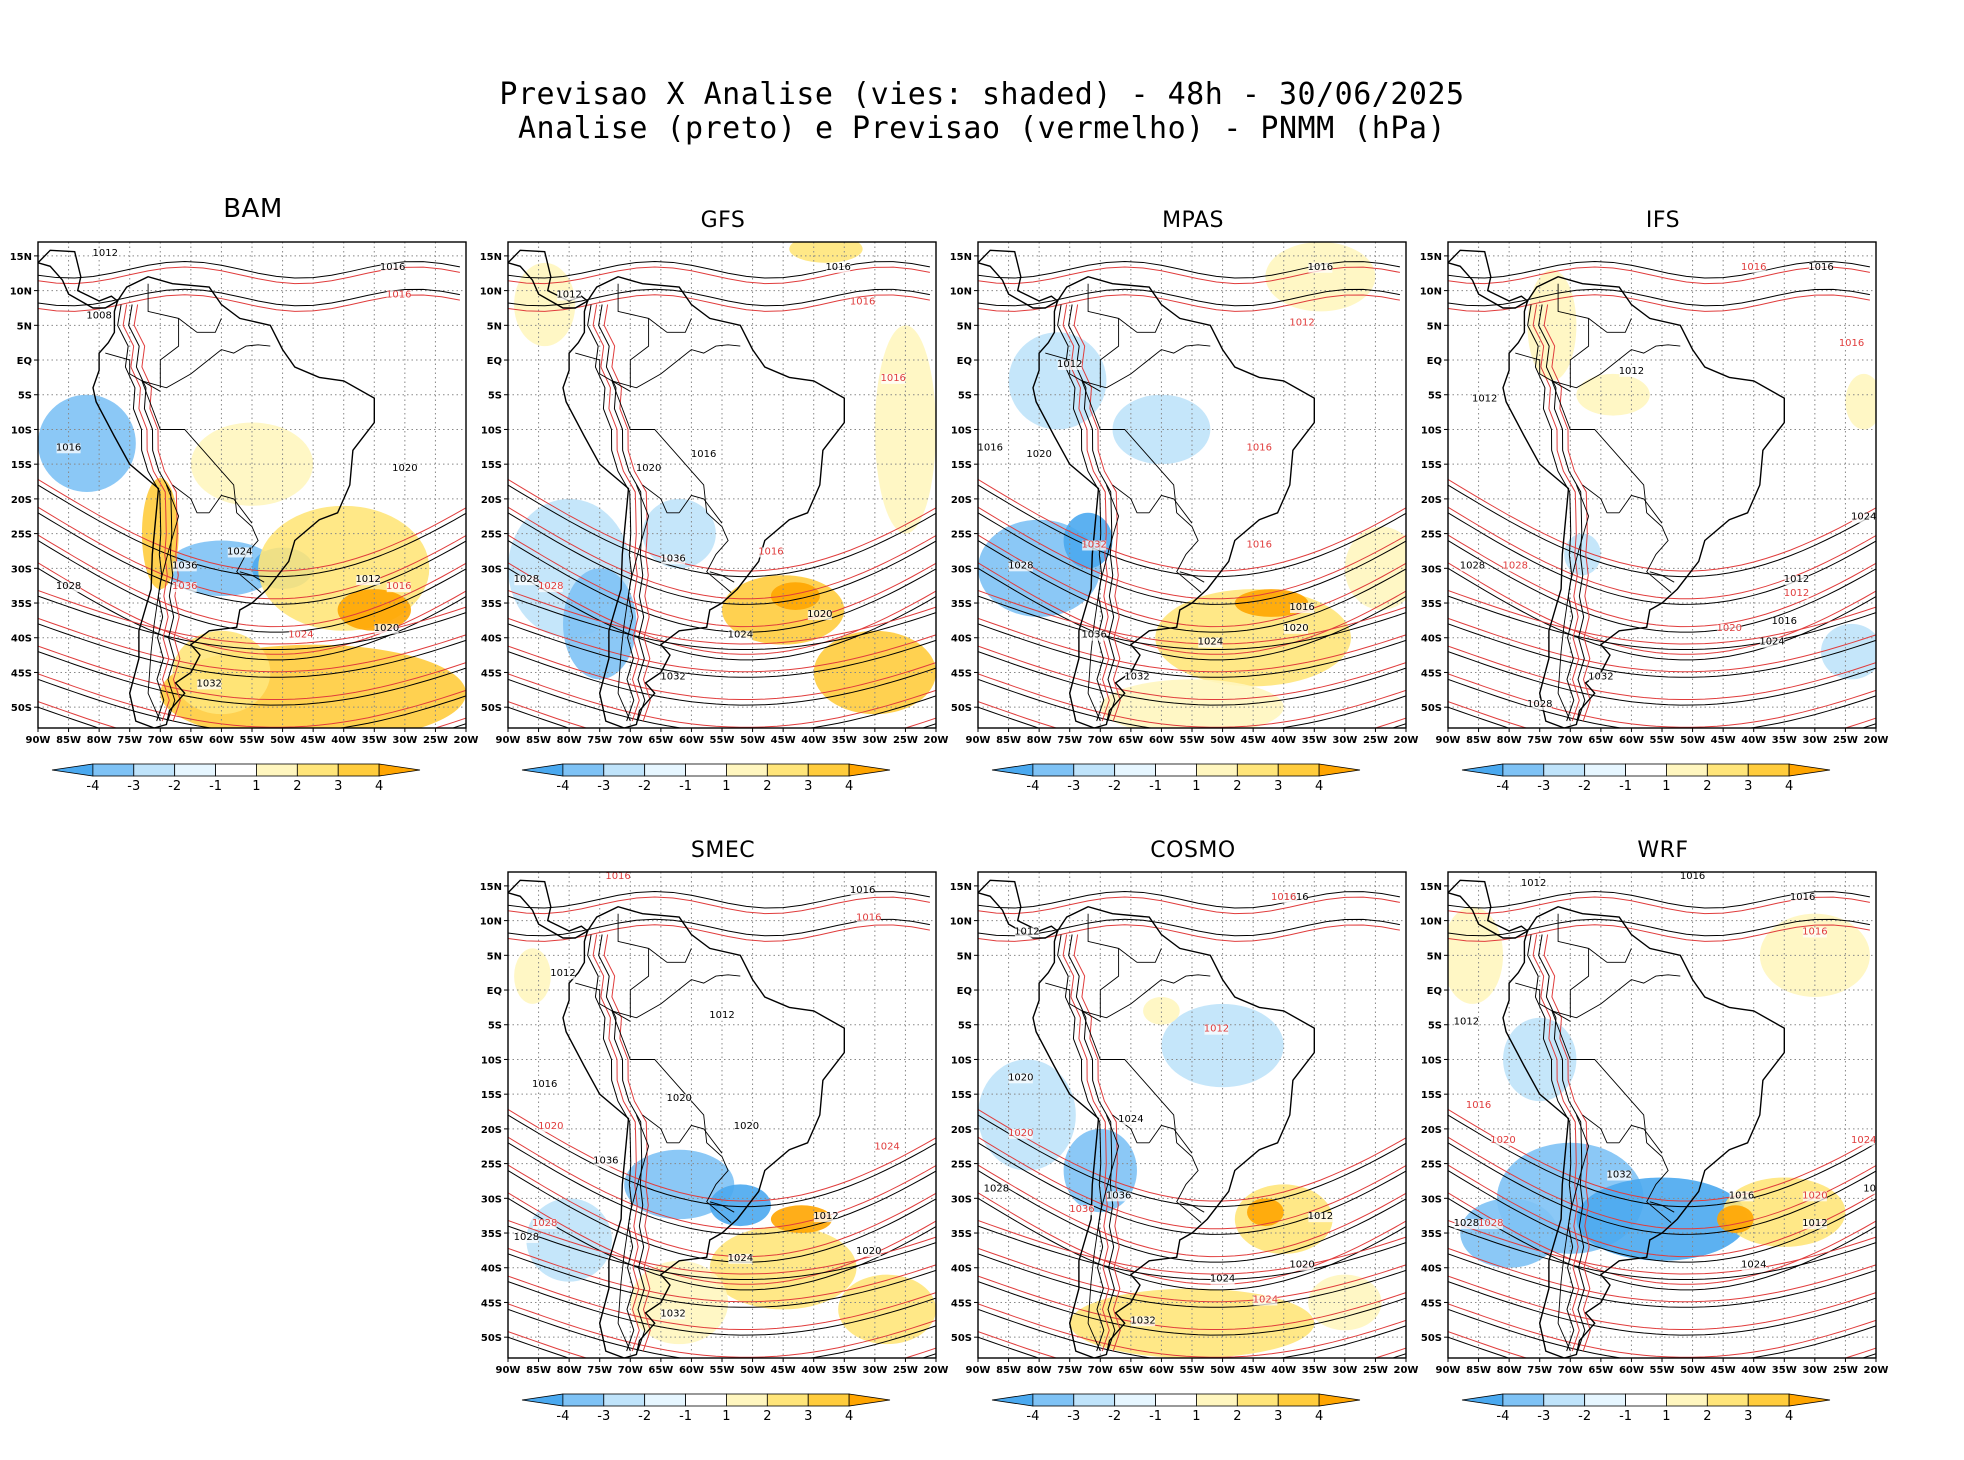 Image resolution: width=1964 pixels, height=1460 pixels. What do you see at coordinates (494, 991) in the screenshot?
I see `y-tick-label: EQ` at bounding box center [494, 991].